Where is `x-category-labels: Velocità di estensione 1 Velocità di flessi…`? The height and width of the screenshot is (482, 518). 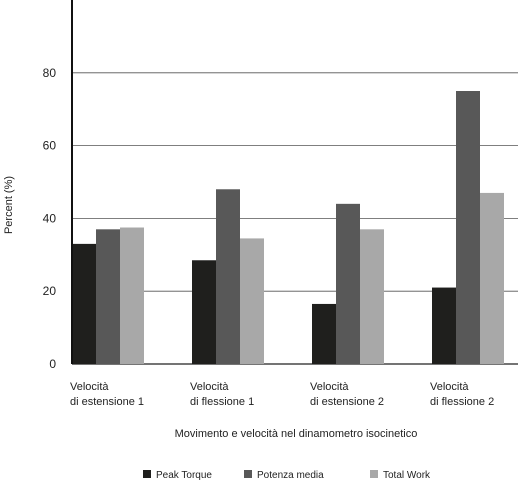 x-category-labels: Velocità di estensione 1 Velocità di flessi… is located at coordinates (282, 394).